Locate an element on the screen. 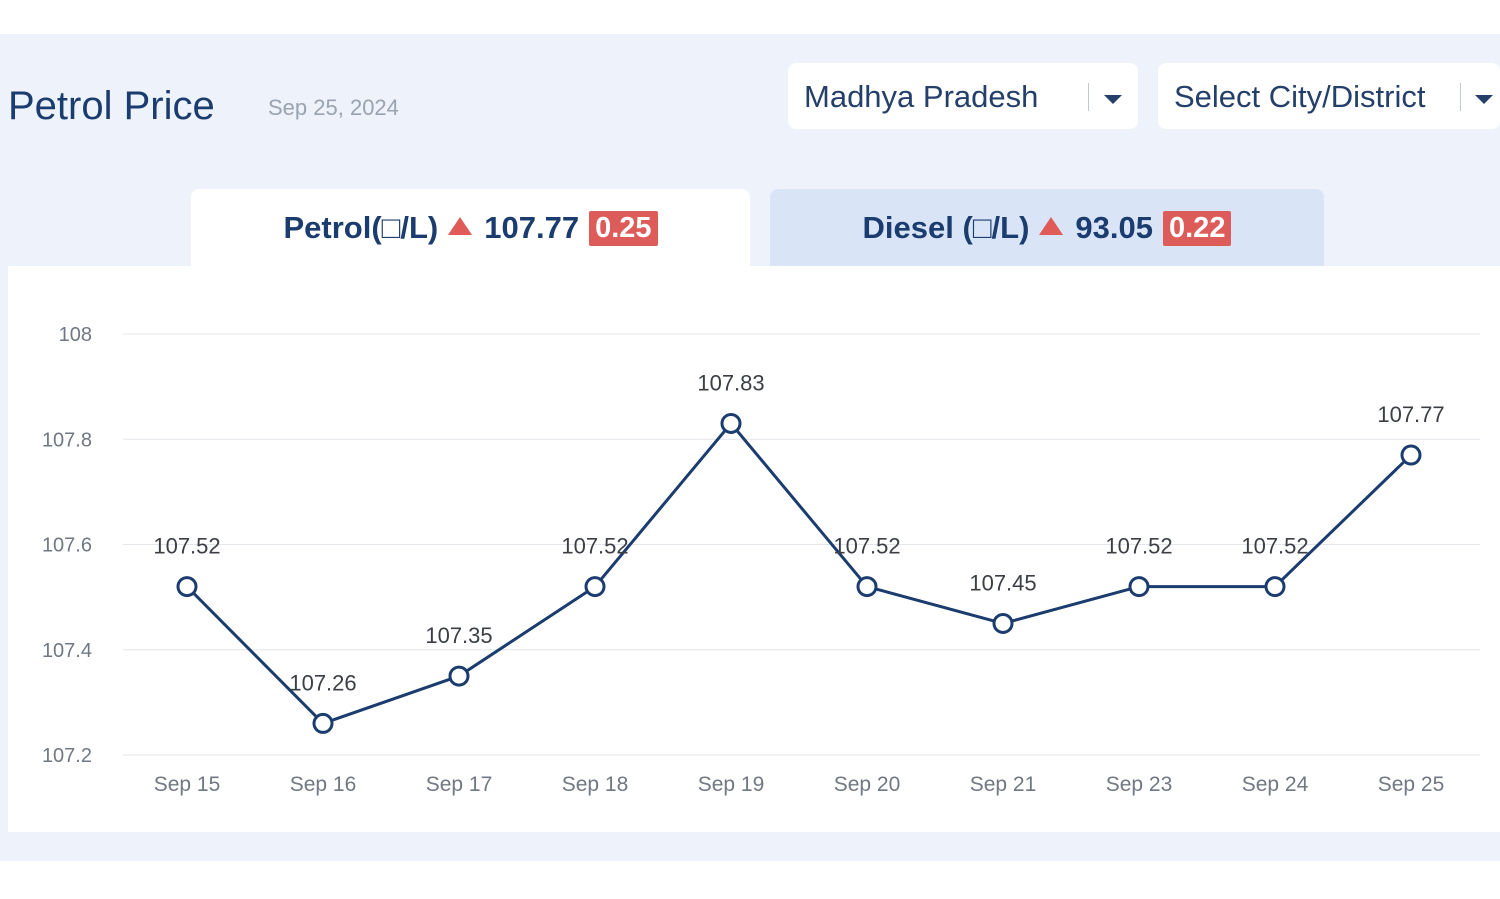 The image size is (1500, 899). state-dropdown: Madhya Pradesh is located at coordinates (963, 96).